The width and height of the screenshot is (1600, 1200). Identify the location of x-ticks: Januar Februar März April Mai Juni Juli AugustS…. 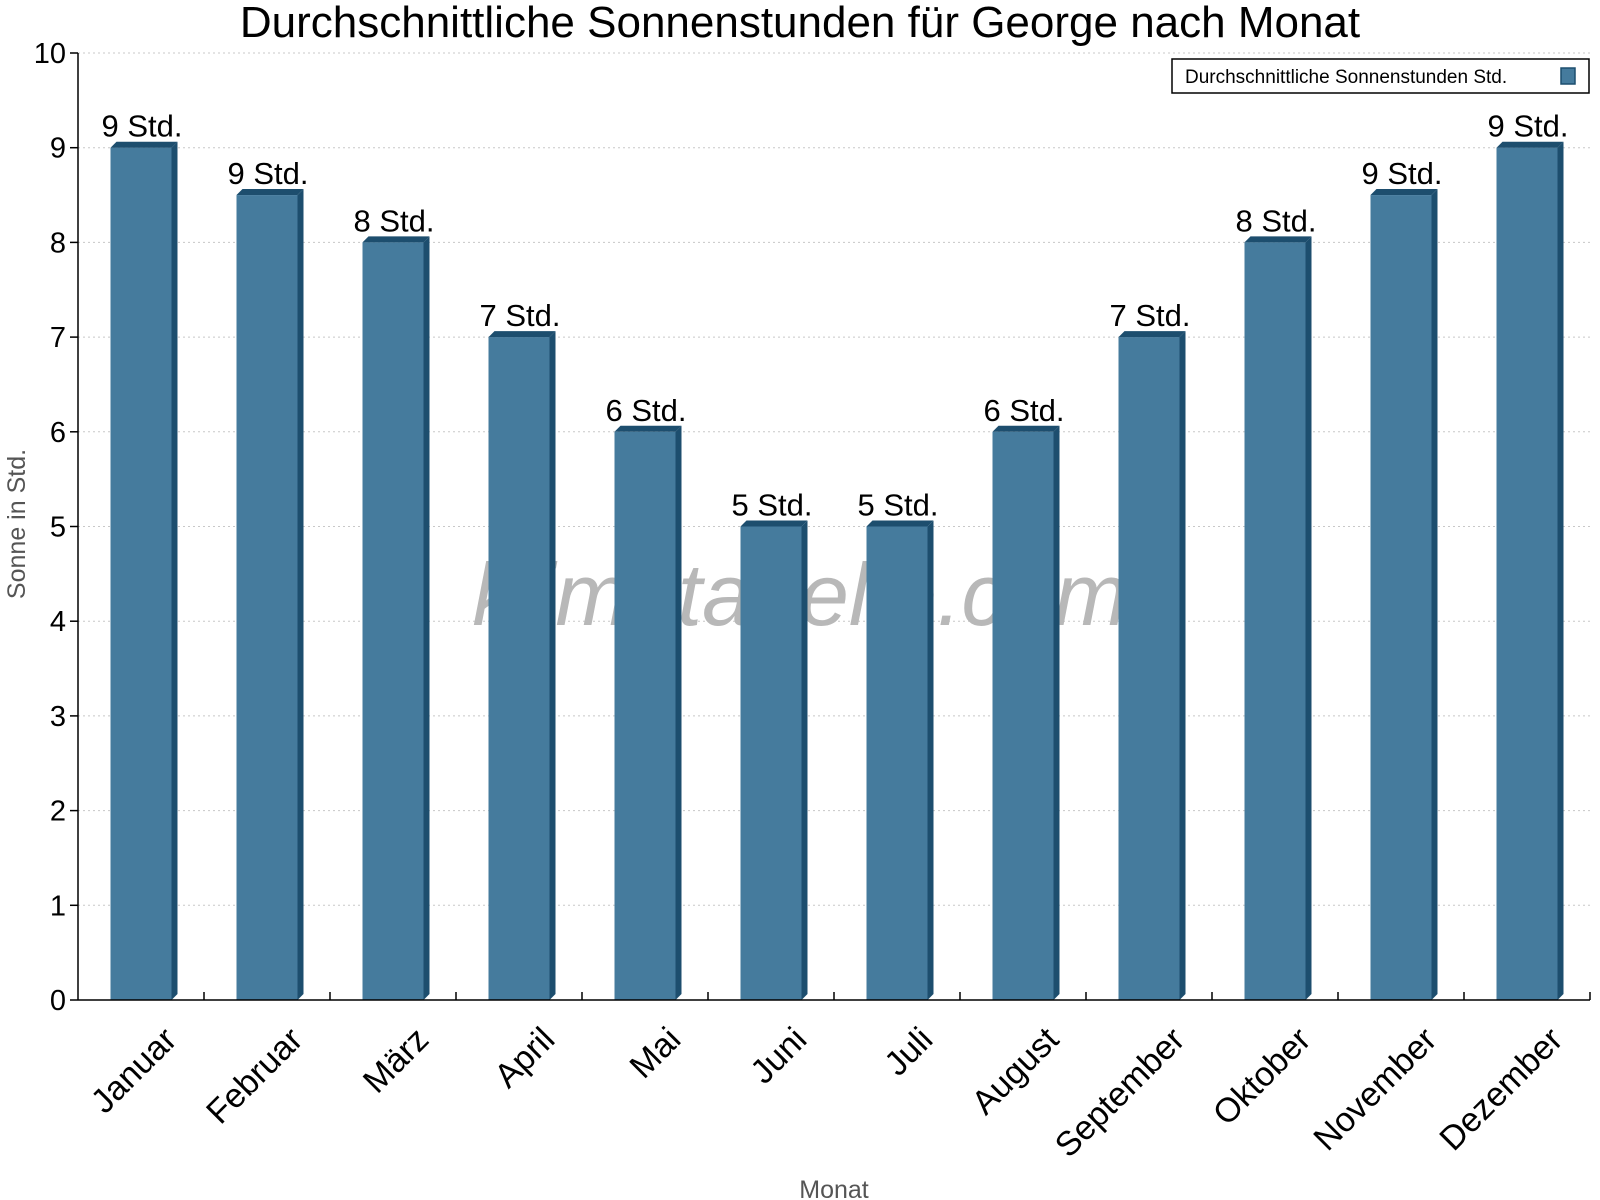
(827, 1092).